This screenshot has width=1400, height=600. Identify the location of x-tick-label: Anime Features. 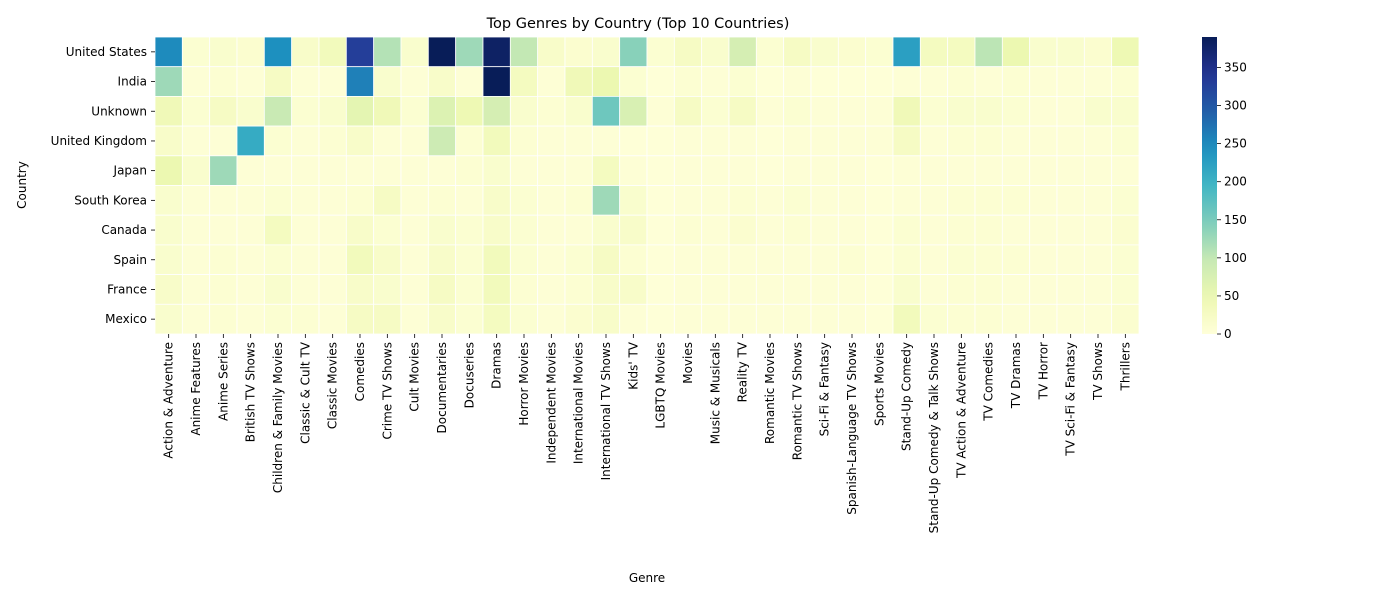
(196, 389).